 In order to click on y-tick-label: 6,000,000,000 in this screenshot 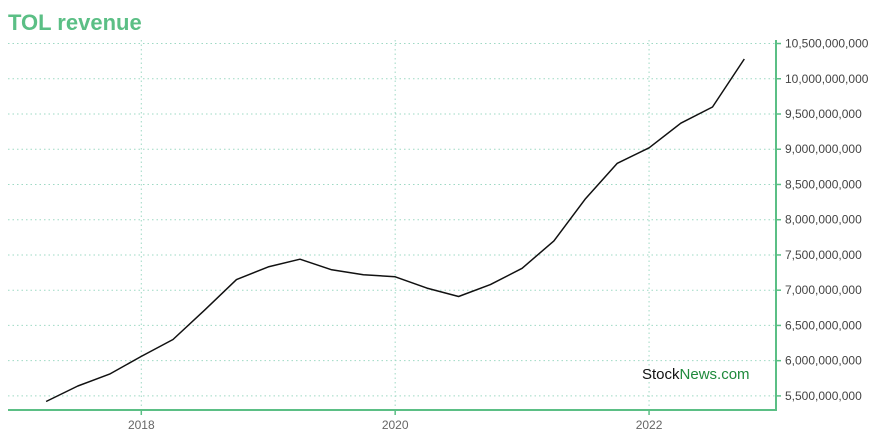, I will do `click(823, 361)`.